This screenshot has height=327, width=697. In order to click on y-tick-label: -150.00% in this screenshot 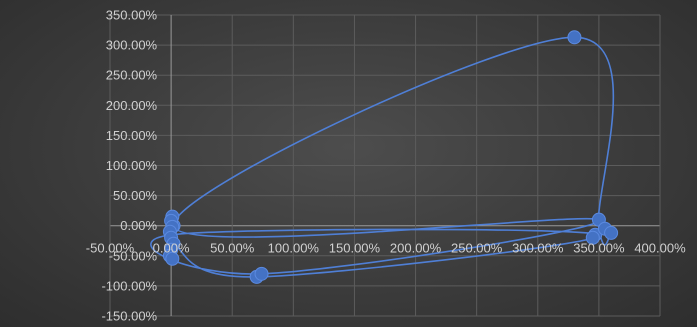, I will do `click(129, 316)`.